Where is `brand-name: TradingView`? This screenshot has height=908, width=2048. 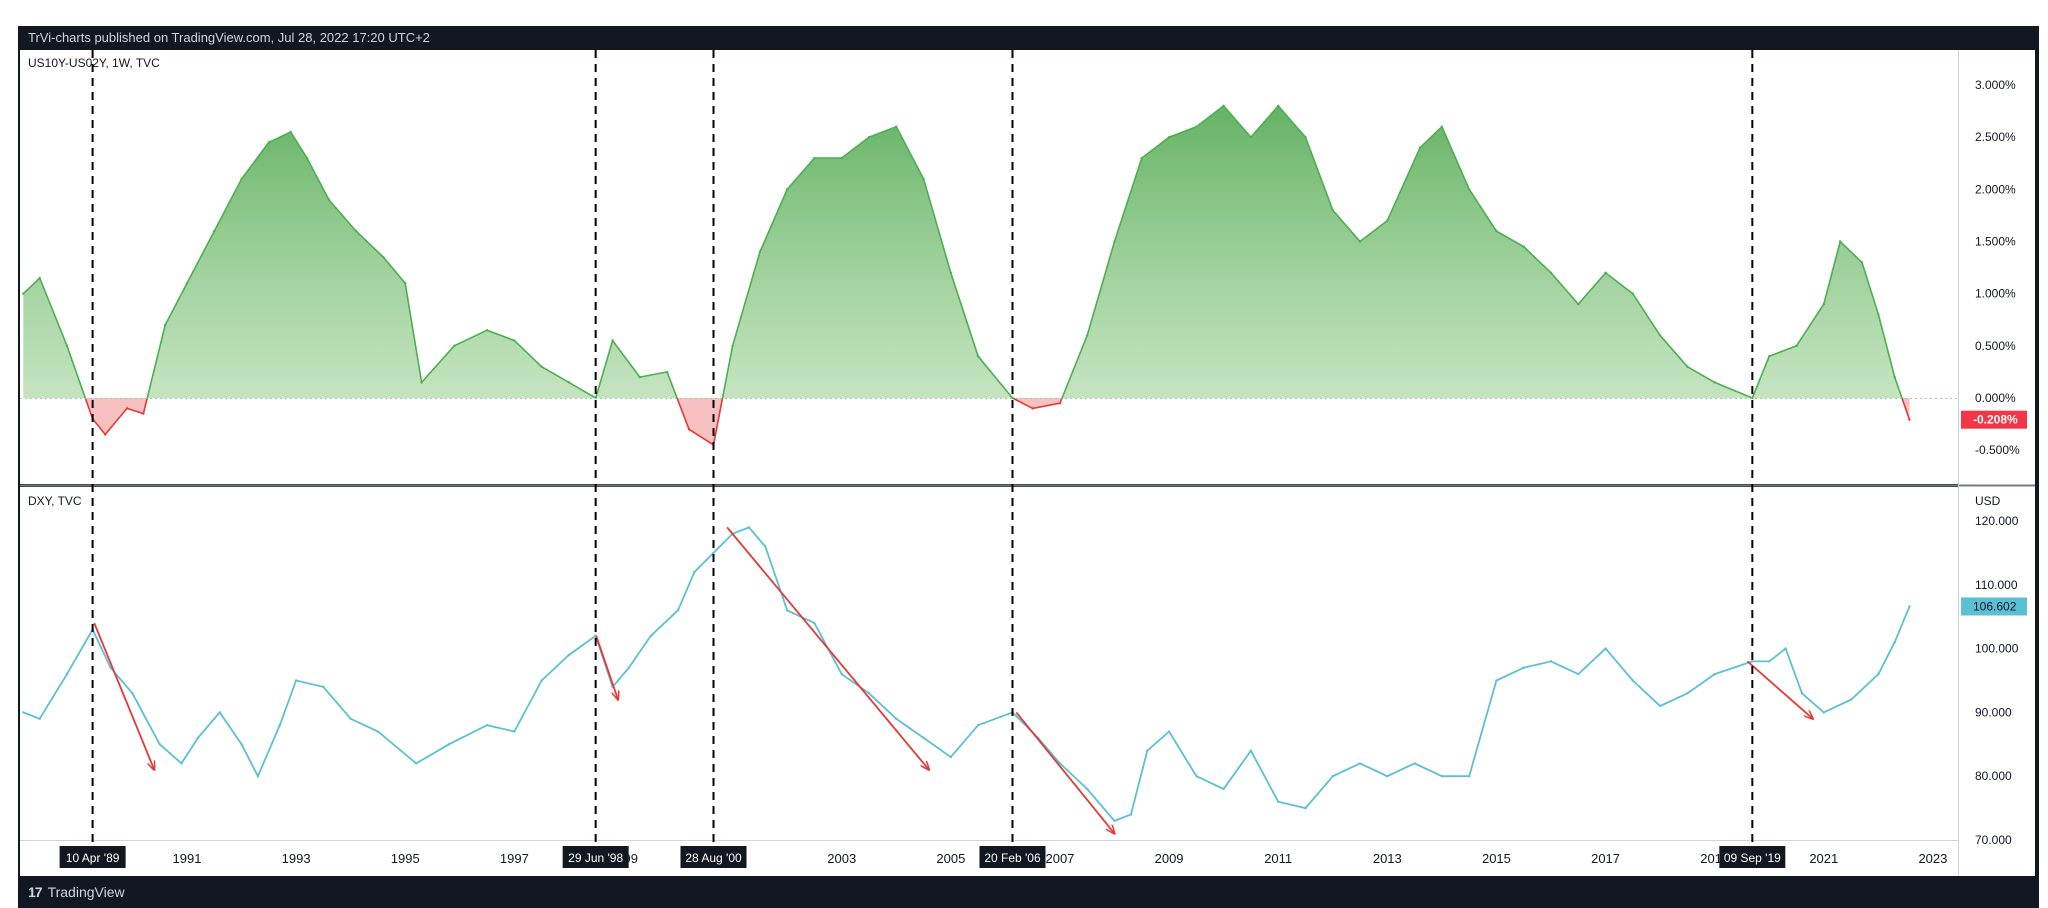
brand-name: TradingView is located at coordinates (86, 892).